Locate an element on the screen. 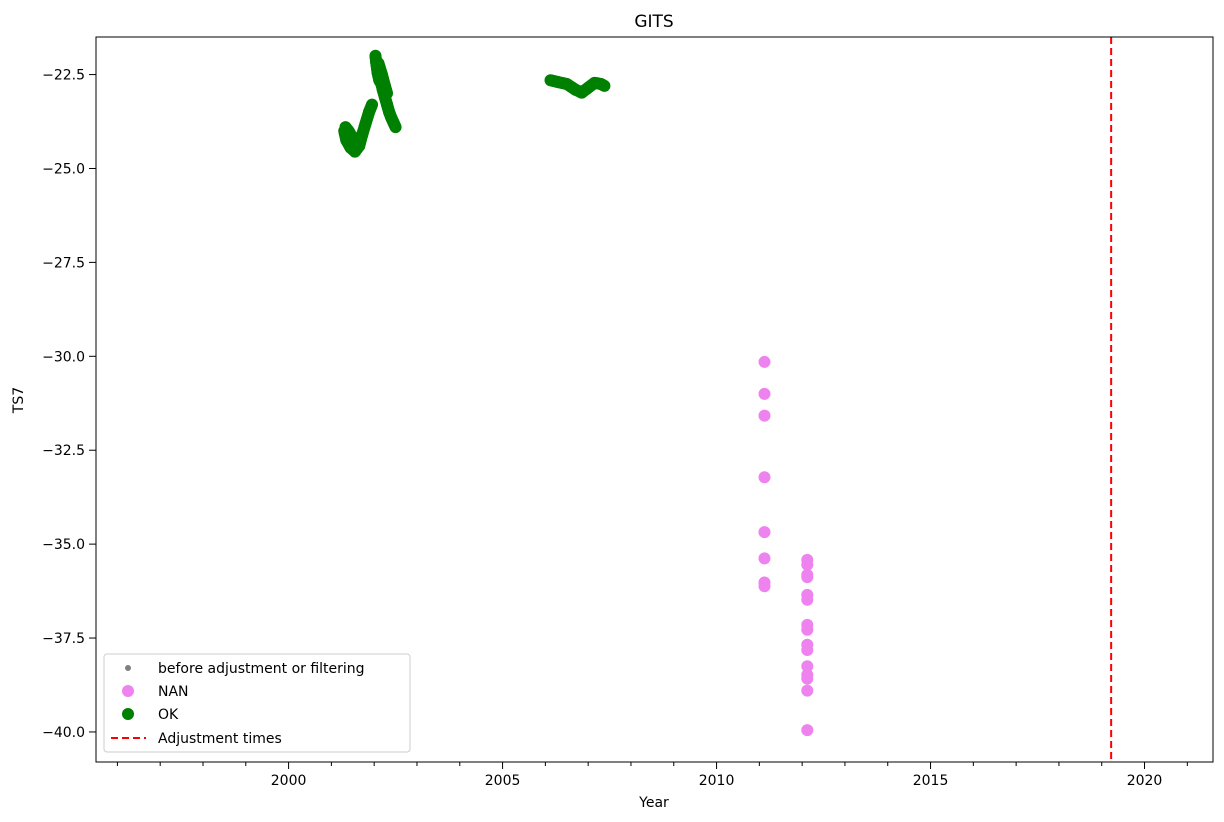 The width and height of the screenshot is (1224, 822). legend-label-adjustment: Adjustment times is located at coordinates (220, 739).